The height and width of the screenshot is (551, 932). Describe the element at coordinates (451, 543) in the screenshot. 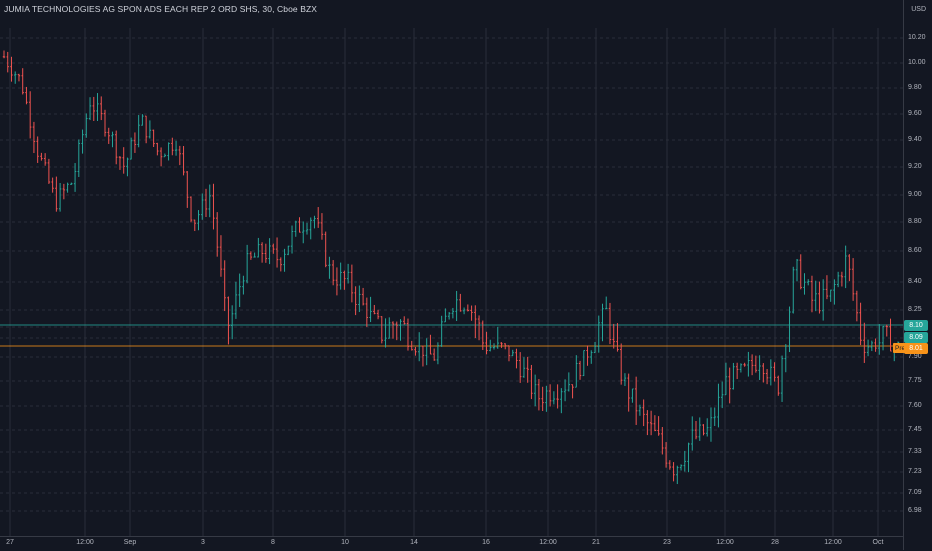

I see `time-axis` at that location.